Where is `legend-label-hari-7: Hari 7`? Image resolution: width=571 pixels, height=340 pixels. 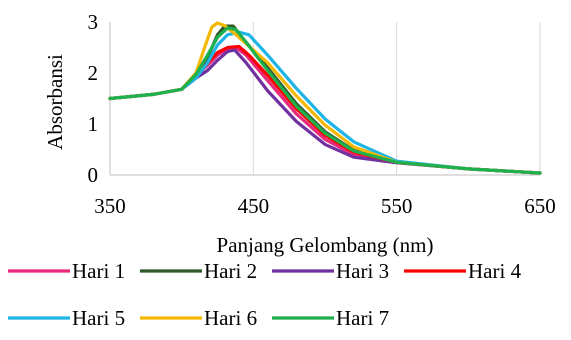
legend-label-hari-7: Hari 7 is located at coordinates (362, 318).